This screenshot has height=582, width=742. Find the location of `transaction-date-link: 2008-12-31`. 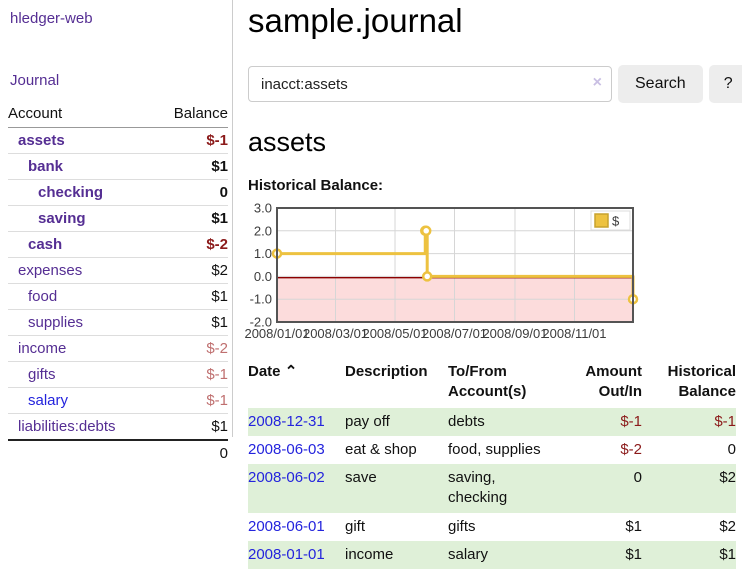

transaction-date-link: 2008-12-31 is located at coordinates (286, 421).